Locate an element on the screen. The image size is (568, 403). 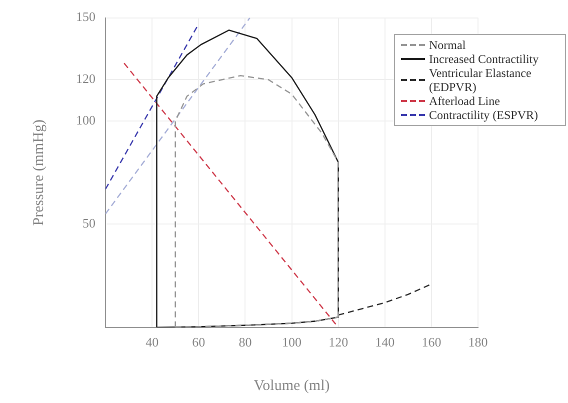
y-tick-label: 100 is located at coordinates (86, 120).